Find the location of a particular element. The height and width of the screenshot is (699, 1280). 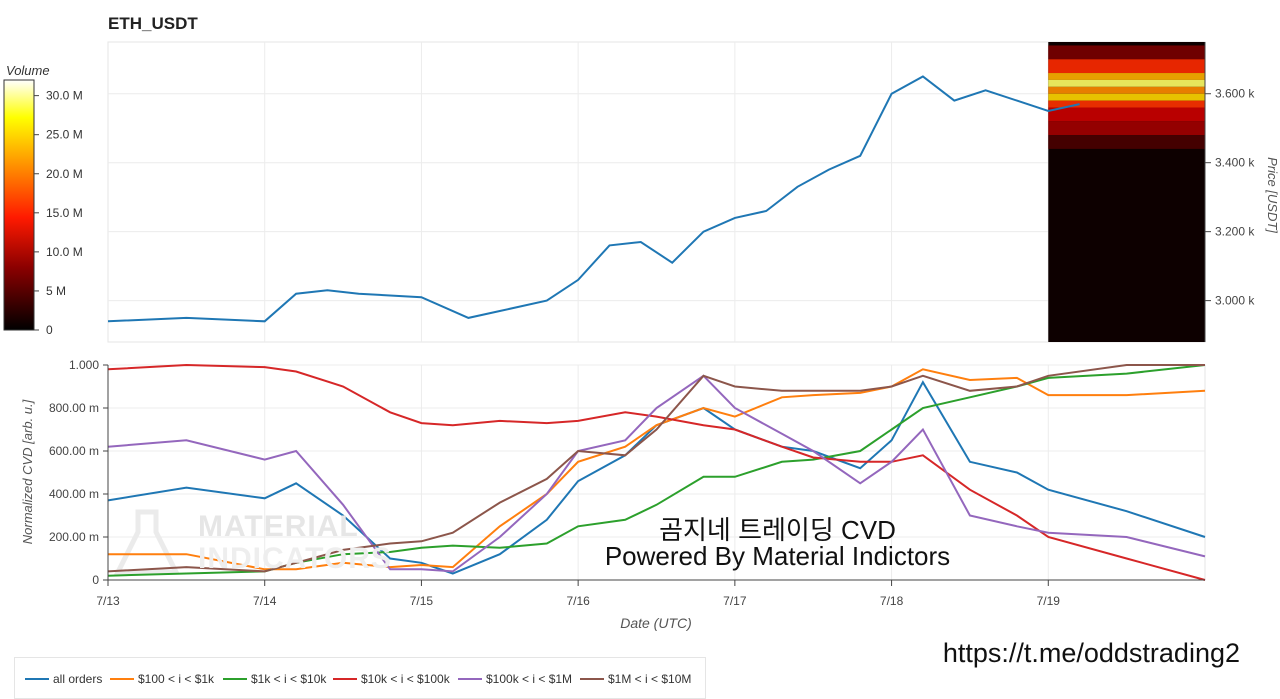

colorbar-tick-label: 0 is located at coordinates (49, 330).